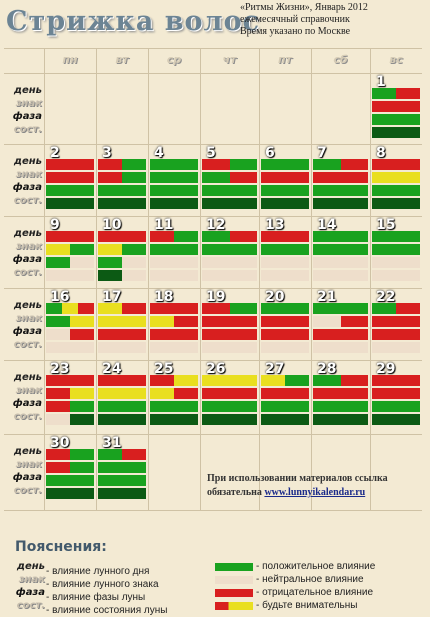  Describe the element at coordinates (310, 579) in the screenshot. I see `legend-meaning: - нейтральное влияние` at that location.